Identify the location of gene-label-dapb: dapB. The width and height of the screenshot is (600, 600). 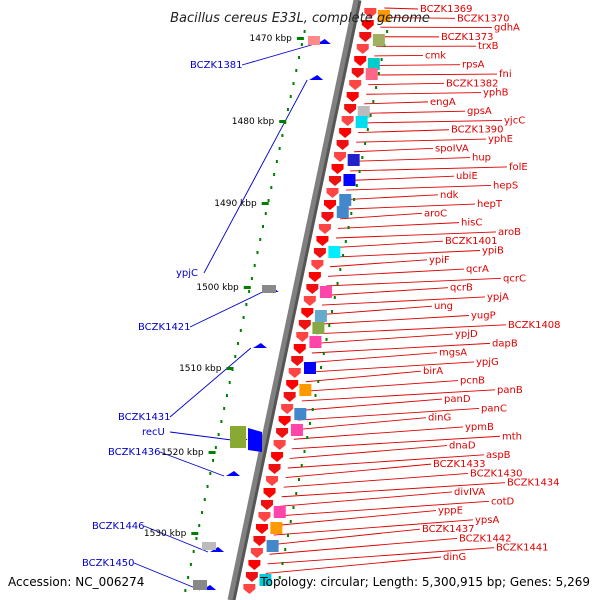
(505, 343).